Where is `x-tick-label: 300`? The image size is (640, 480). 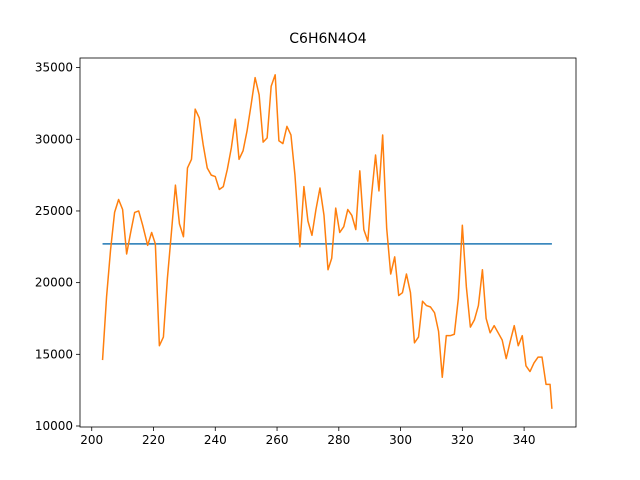 x-tick-label: 300 is located at coordinates (400, 440).